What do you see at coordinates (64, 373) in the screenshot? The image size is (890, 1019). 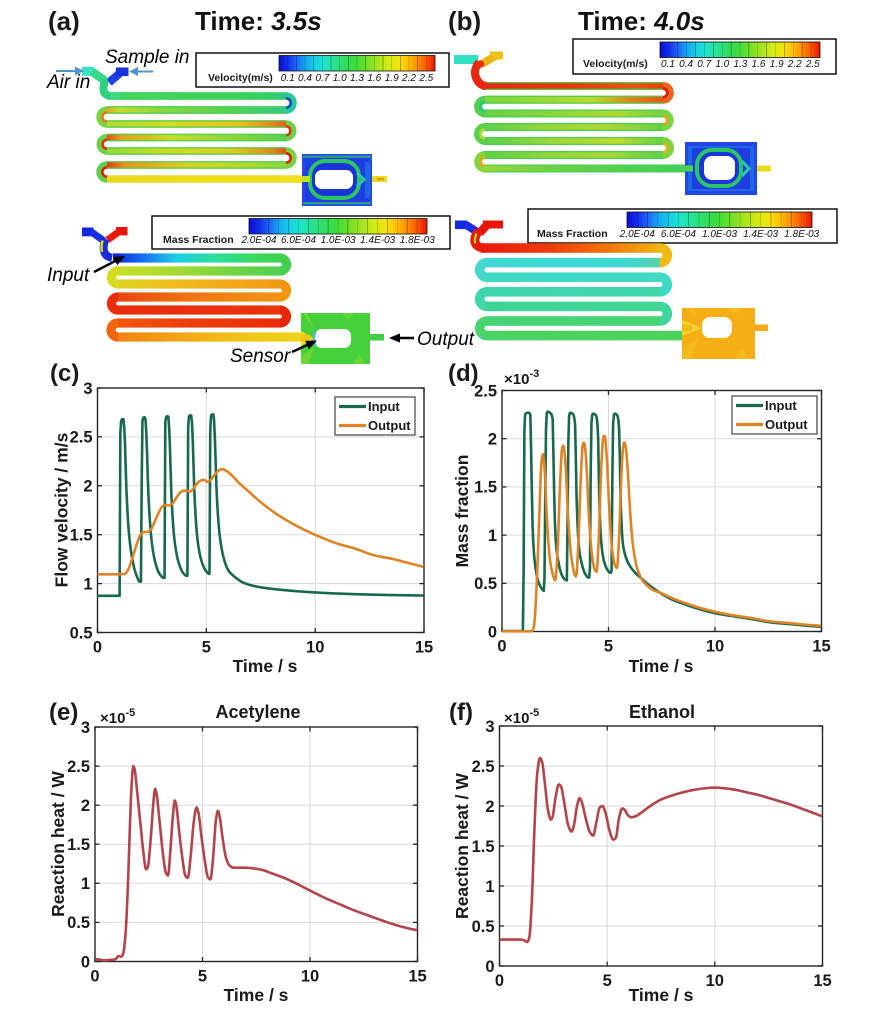 I see `svg-text: (c)` at bounding box center [64, 373].